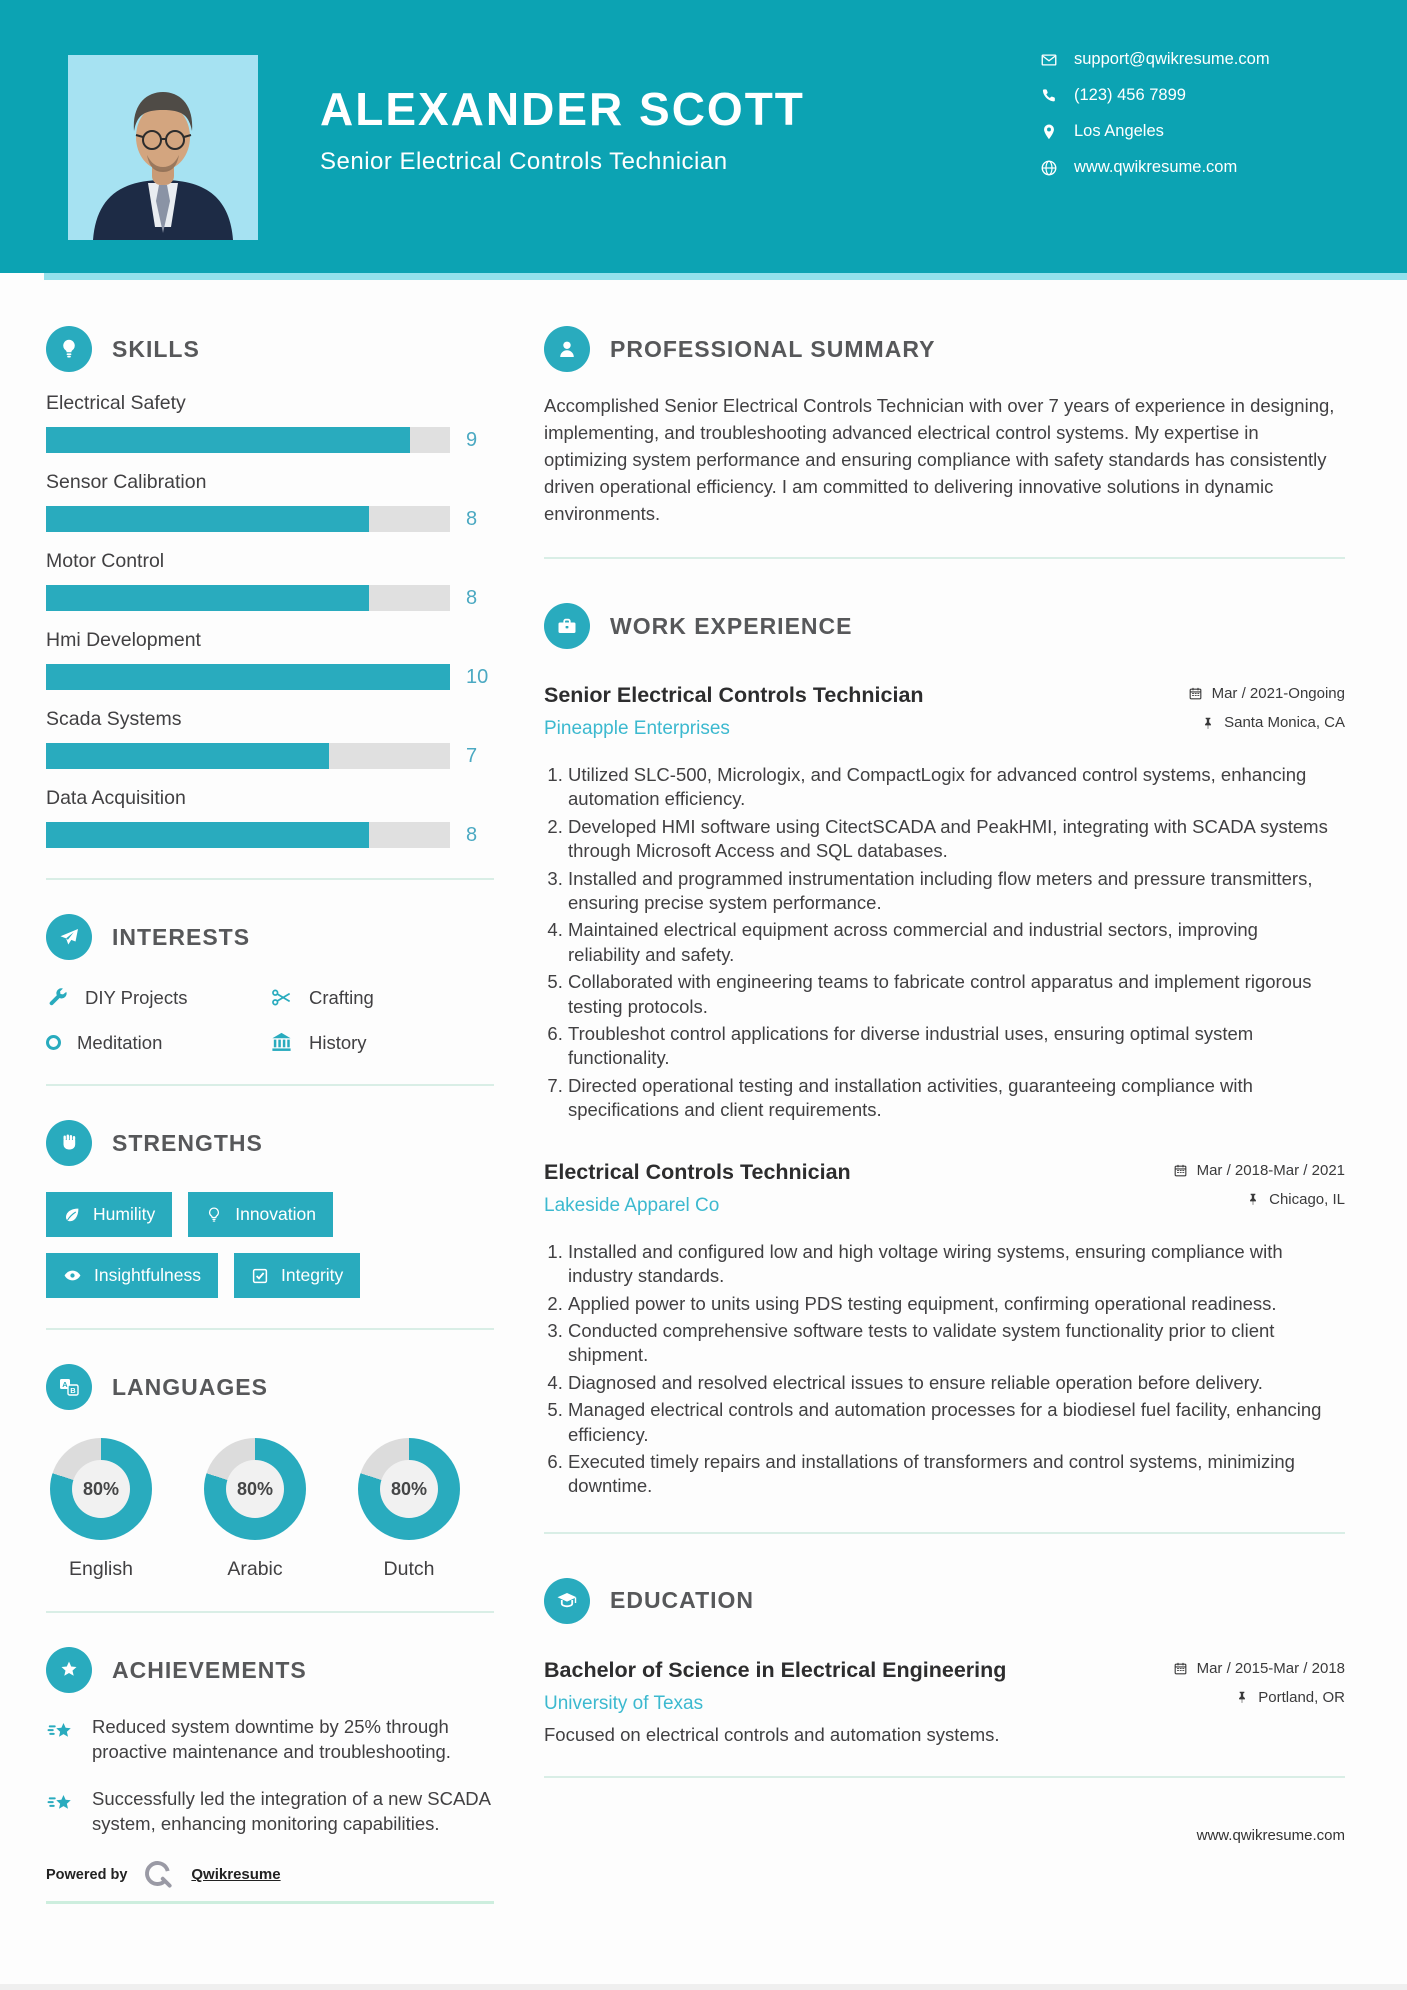 Image resolution: width=1407 pixels, height=1990 pixels. I want to click on contact-phone-text: (123) 456 7899, so click(1130, 95).